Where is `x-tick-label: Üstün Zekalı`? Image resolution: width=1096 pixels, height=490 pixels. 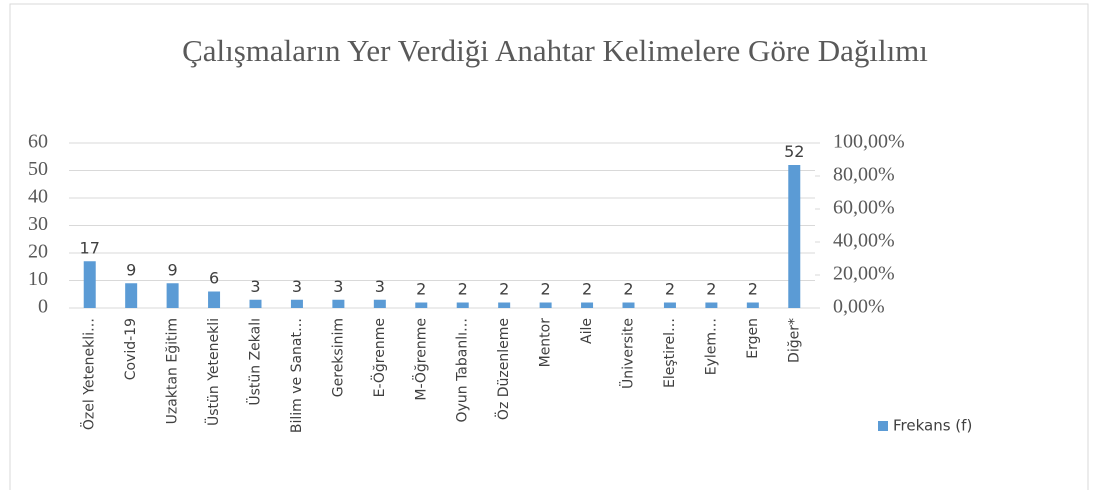
x-tick-label: Üstün Zekalı is located at coordinates (255, 362).